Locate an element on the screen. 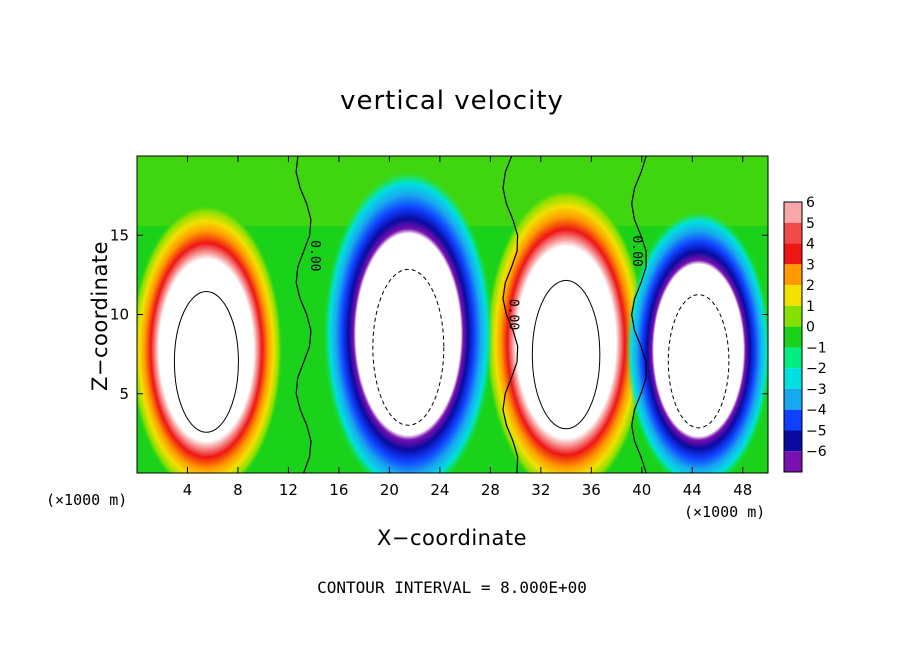 This screenshot has height=654, width=904. colorbar: 6 5 4 3 2 1 0 −1 −2 −3 −4 −5 −6 is located at coordinates (805, 334).